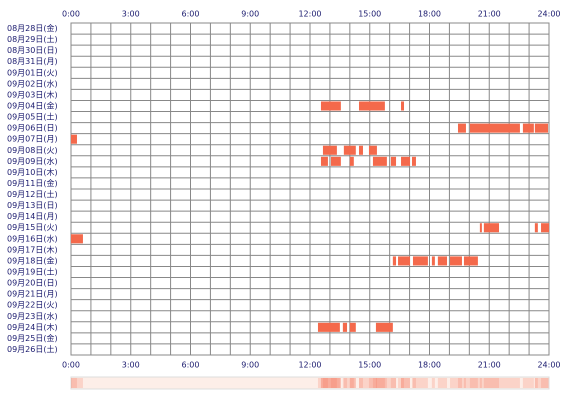 The width and height of the screenshot is (570, 400). I want to click on row-label: 09月10日(木), so click(32, 172).